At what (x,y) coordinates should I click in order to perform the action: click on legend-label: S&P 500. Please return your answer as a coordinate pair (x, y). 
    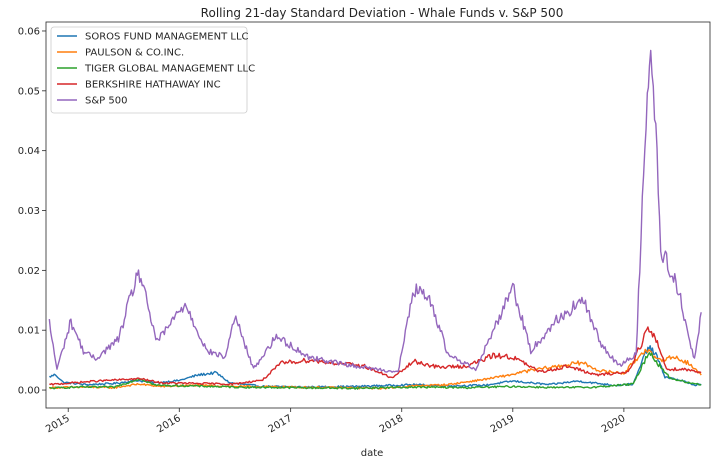
    Looking at the image, I should click on (106, 101).